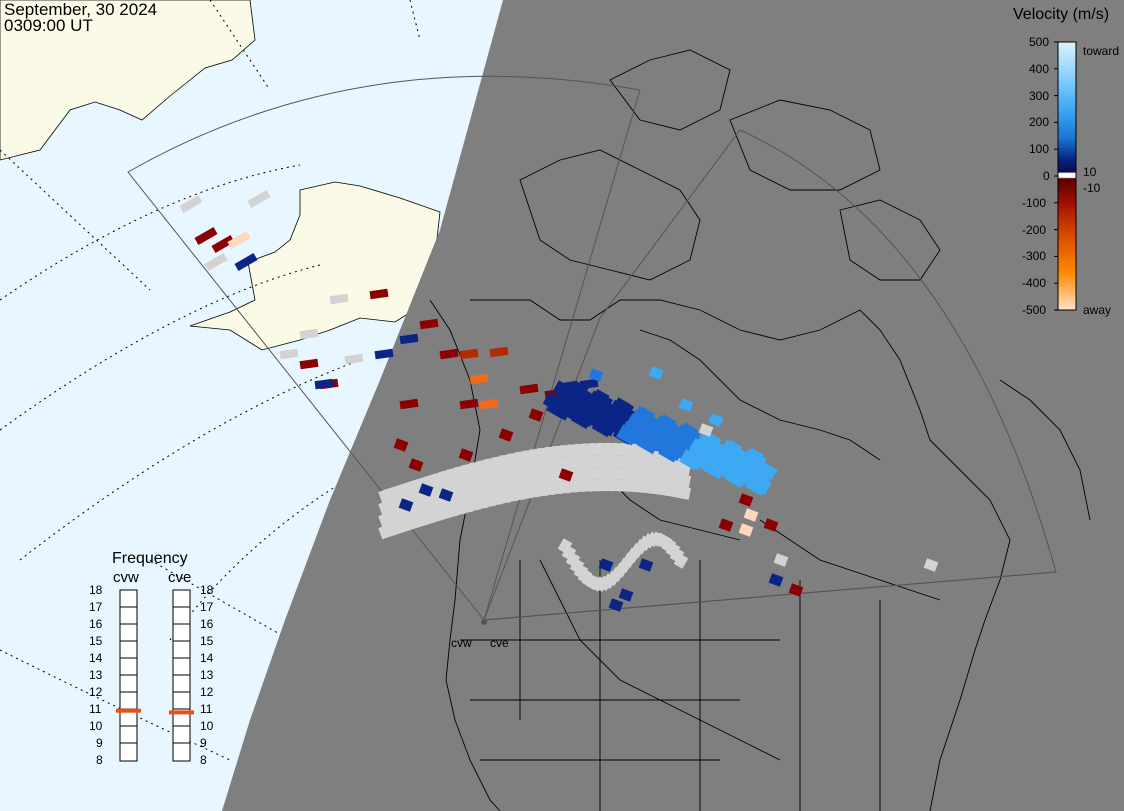  I want to click on frequency-scale-label-left: 15, so click(96, 641).